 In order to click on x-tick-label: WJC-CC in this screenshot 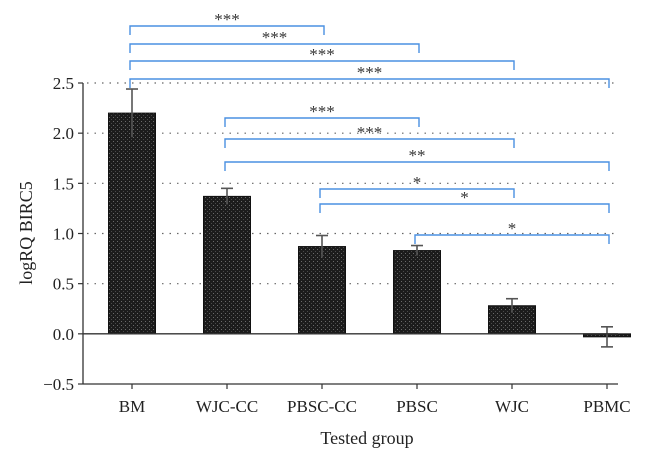, I will do `click(227, 406)`.